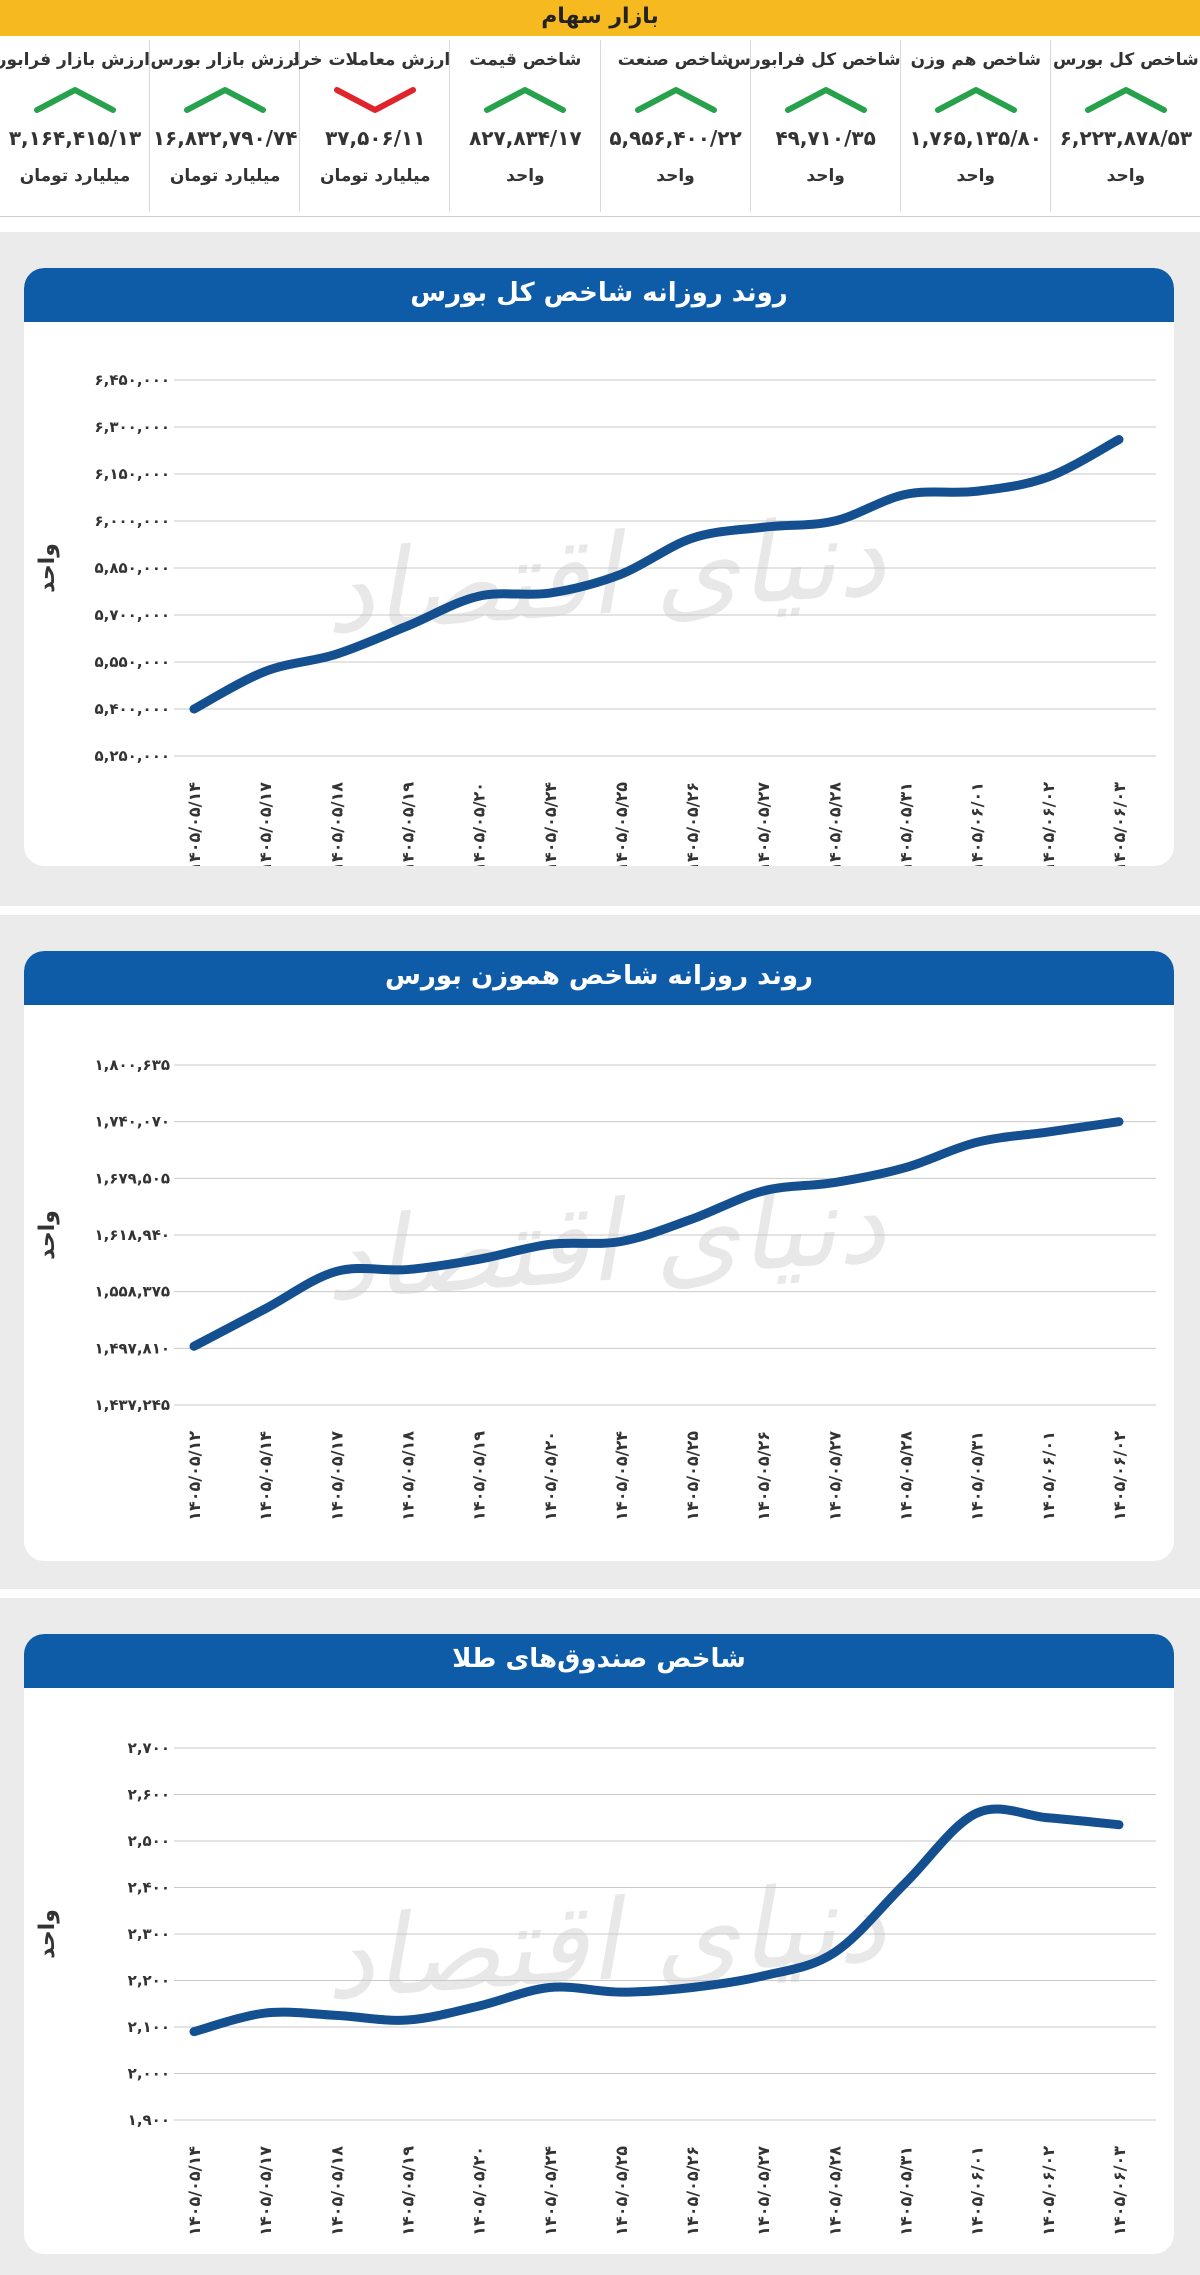 The height and width of the screenshot is (2275, 1200). What do you see at coordinates (132, 756) in the screenshot?
I see `y-tick-label: ۵,۲۵۰,۰۰۰` at bounding box center [132, 756].